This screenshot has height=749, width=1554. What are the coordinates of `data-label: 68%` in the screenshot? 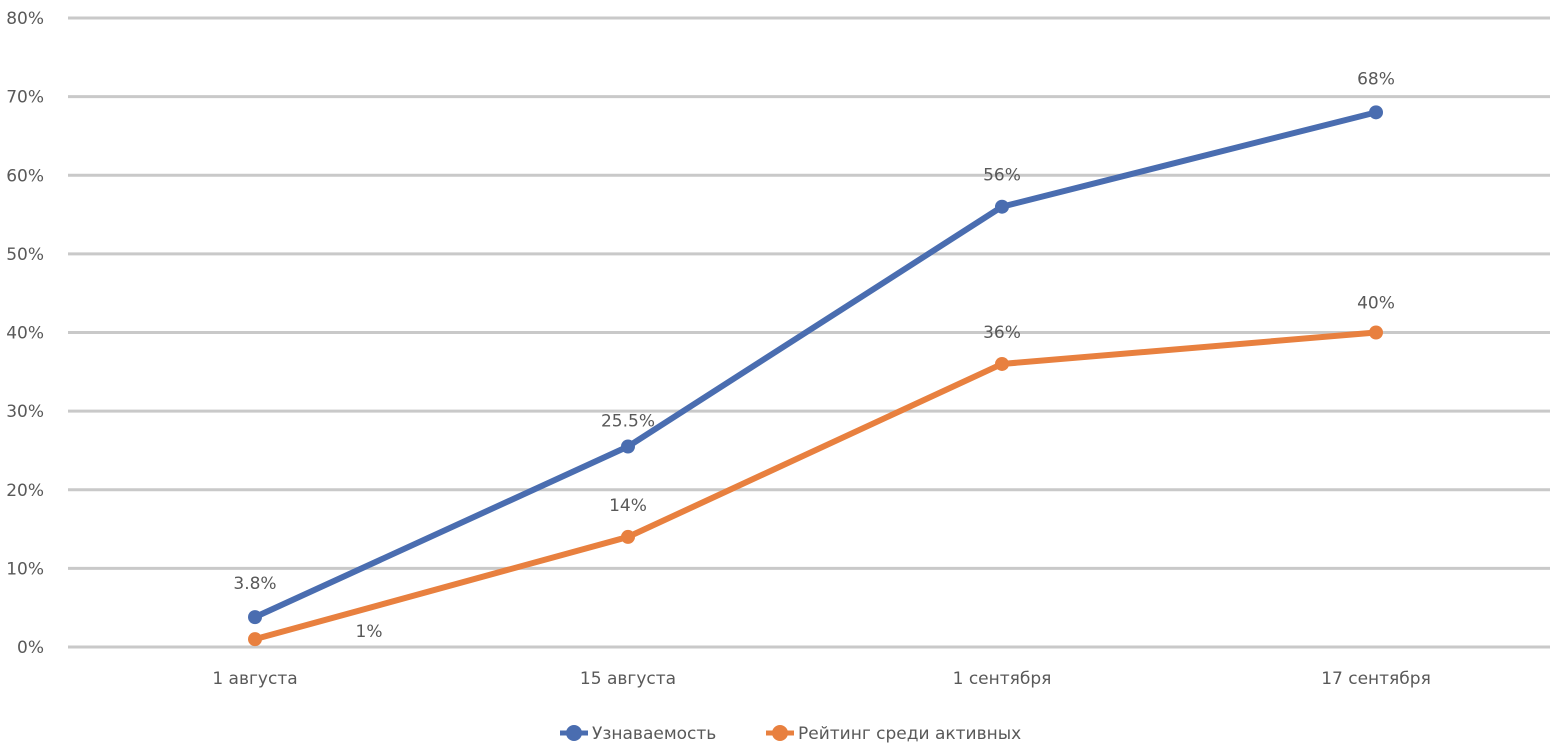 It's located at (1376, 79).